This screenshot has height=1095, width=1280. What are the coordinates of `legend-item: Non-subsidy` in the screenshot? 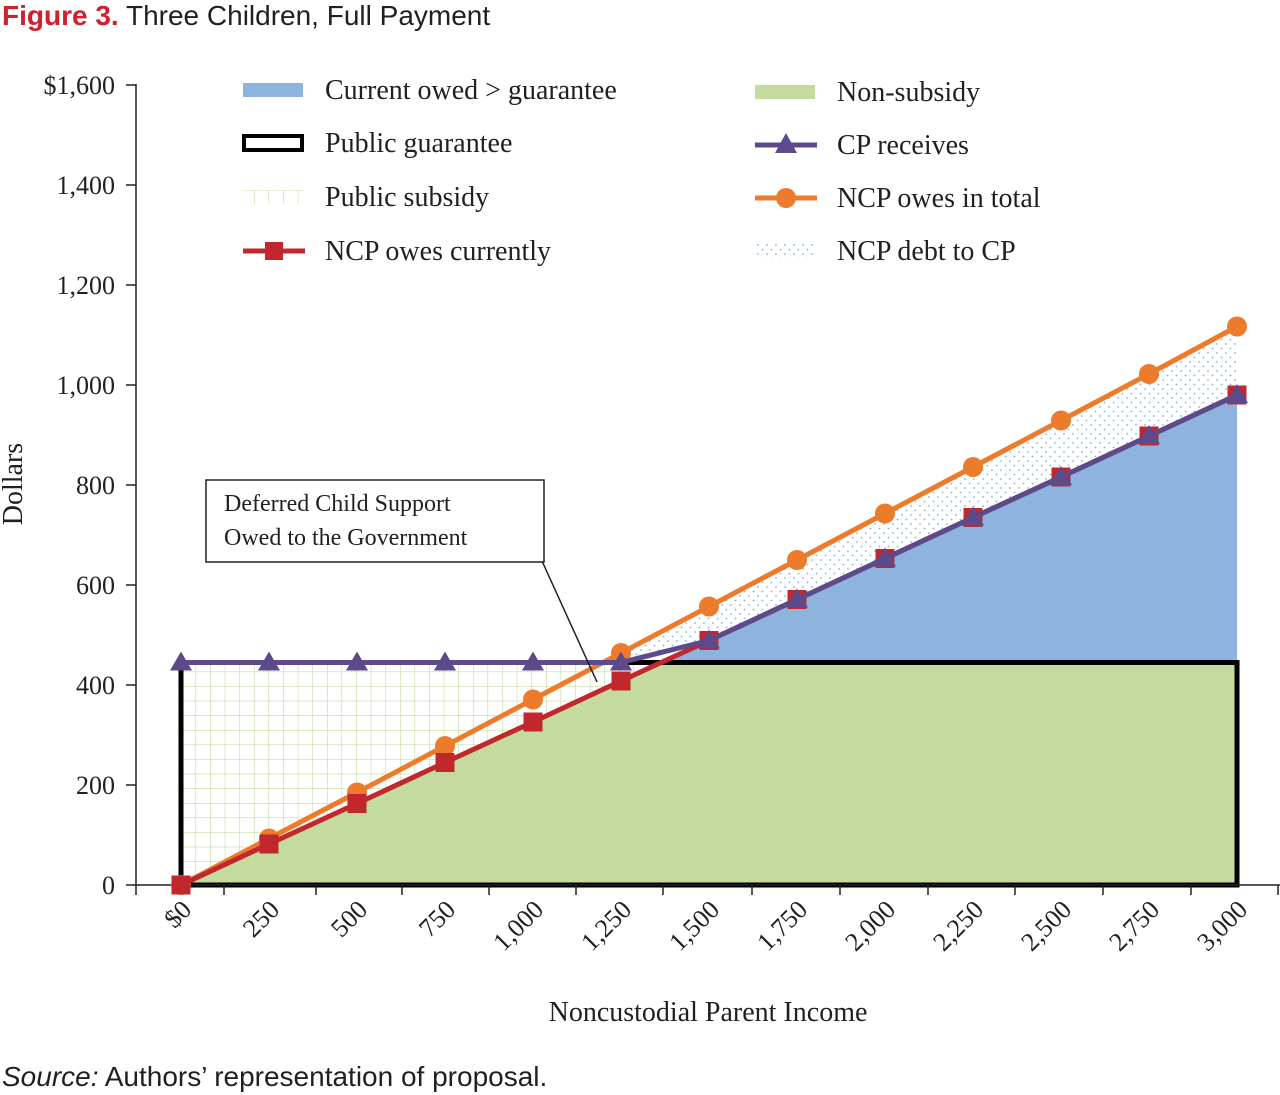 It's located at (867, 92).